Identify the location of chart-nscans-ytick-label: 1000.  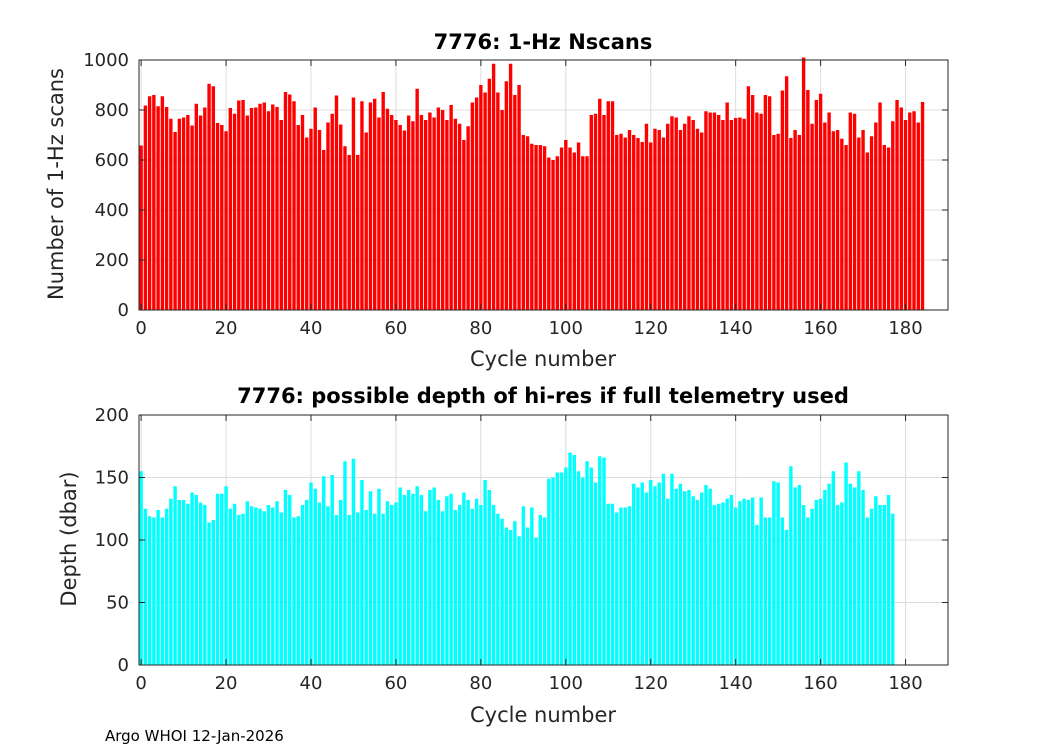
(106, 60).